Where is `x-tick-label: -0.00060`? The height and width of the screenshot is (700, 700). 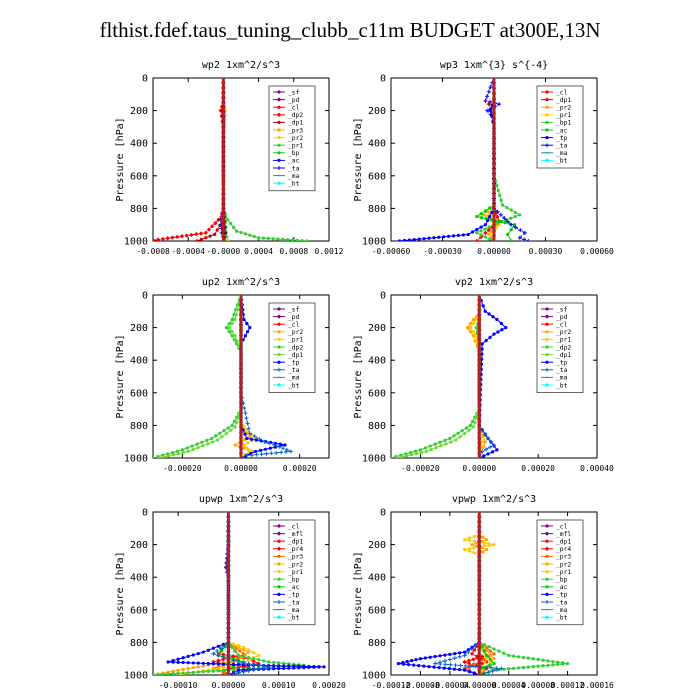 x-tick-label: -0.00060 is located at coordinates (391, 251).